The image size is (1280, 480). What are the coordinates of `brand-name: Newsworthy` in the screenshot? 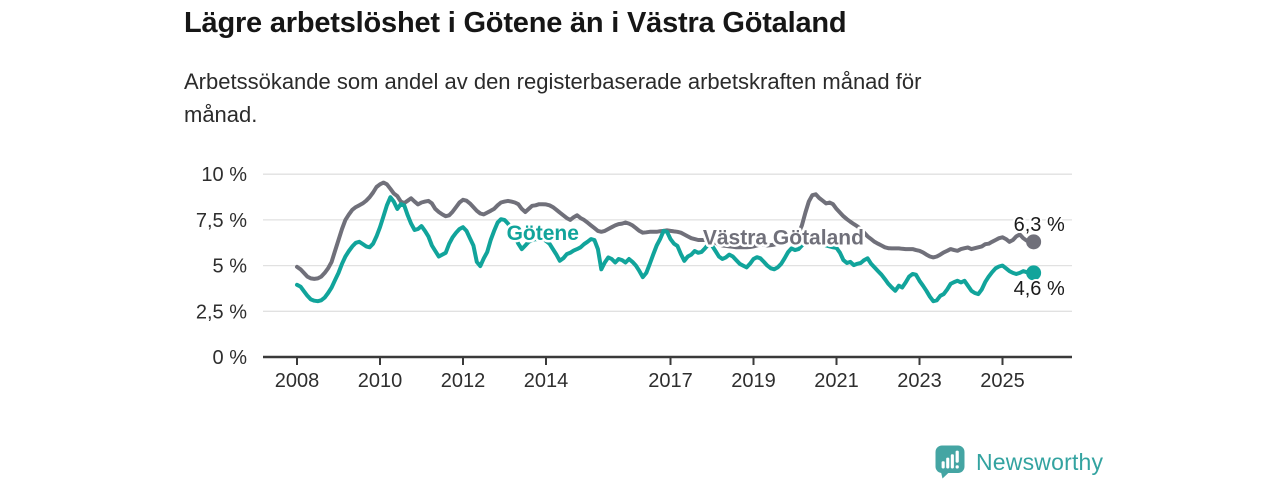 It's located at (1040, 461).